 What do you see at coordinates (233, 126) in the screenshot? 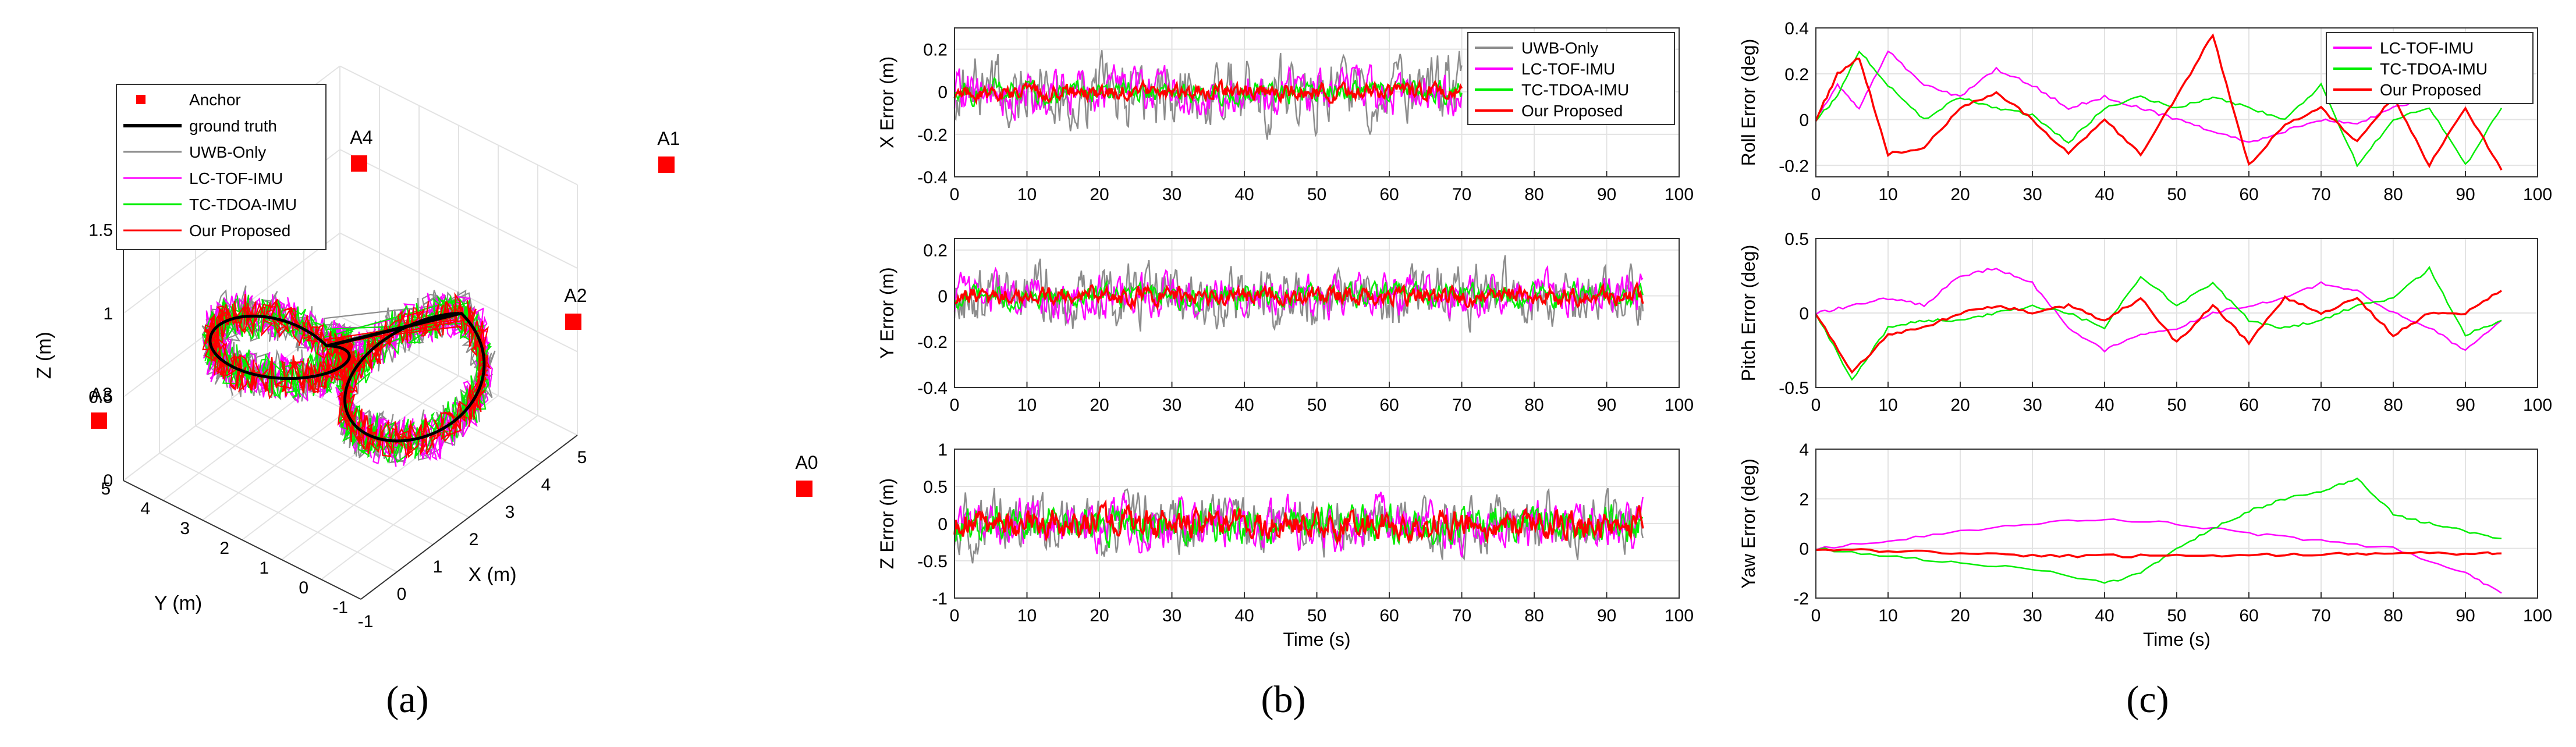
I see `legend-label: ground truth` at bounding box center [233, 126].